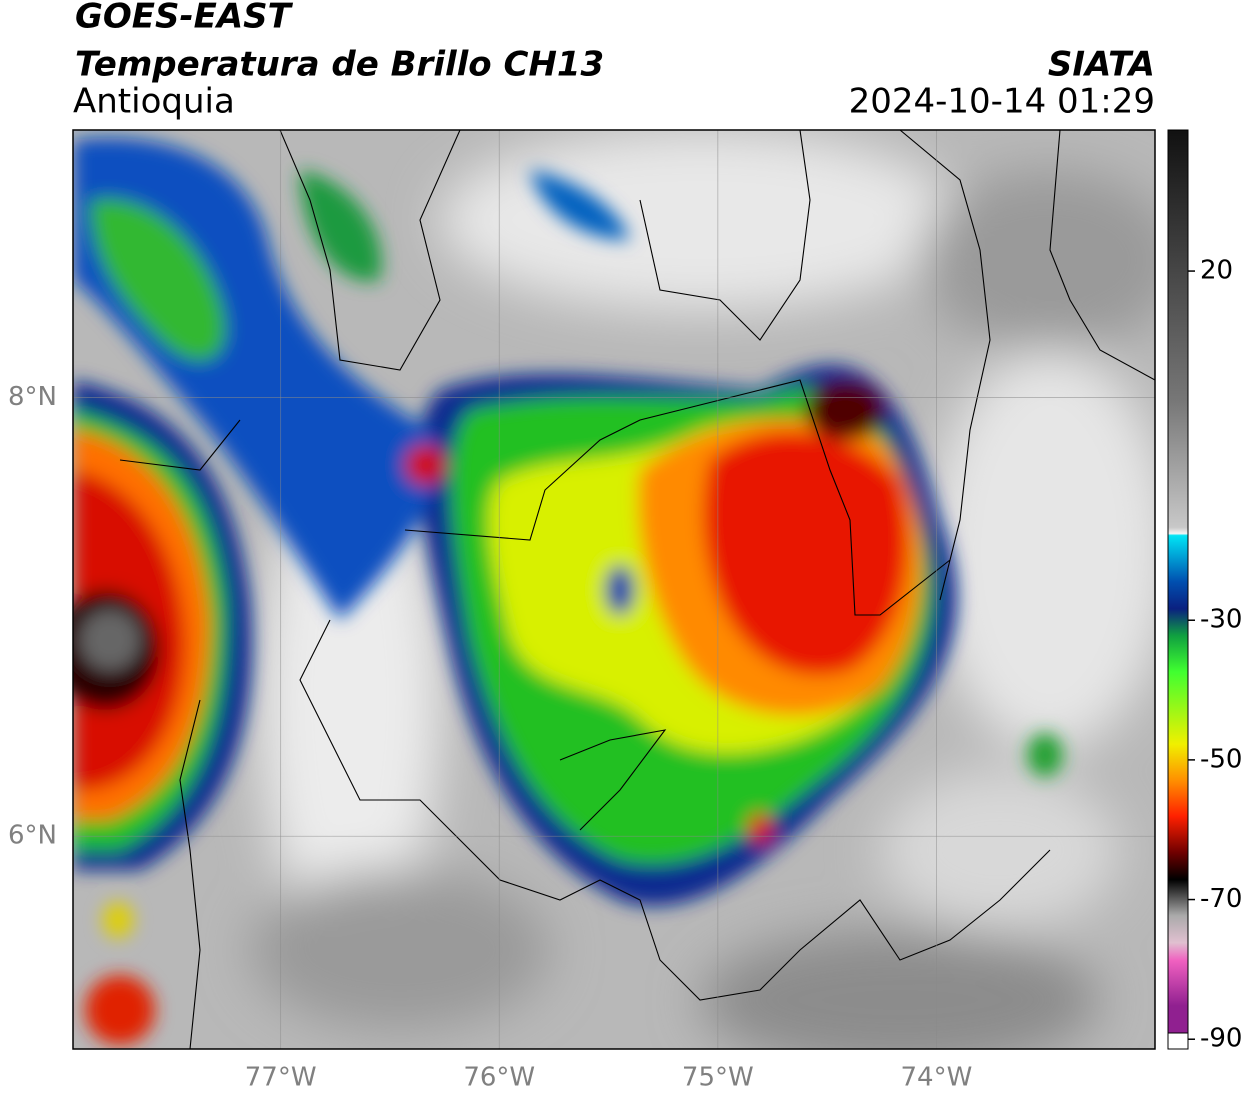  Describe the element at coordinates (281, 1078) in the screenshot. I see `lon-tick-label: 77°W` at that location.